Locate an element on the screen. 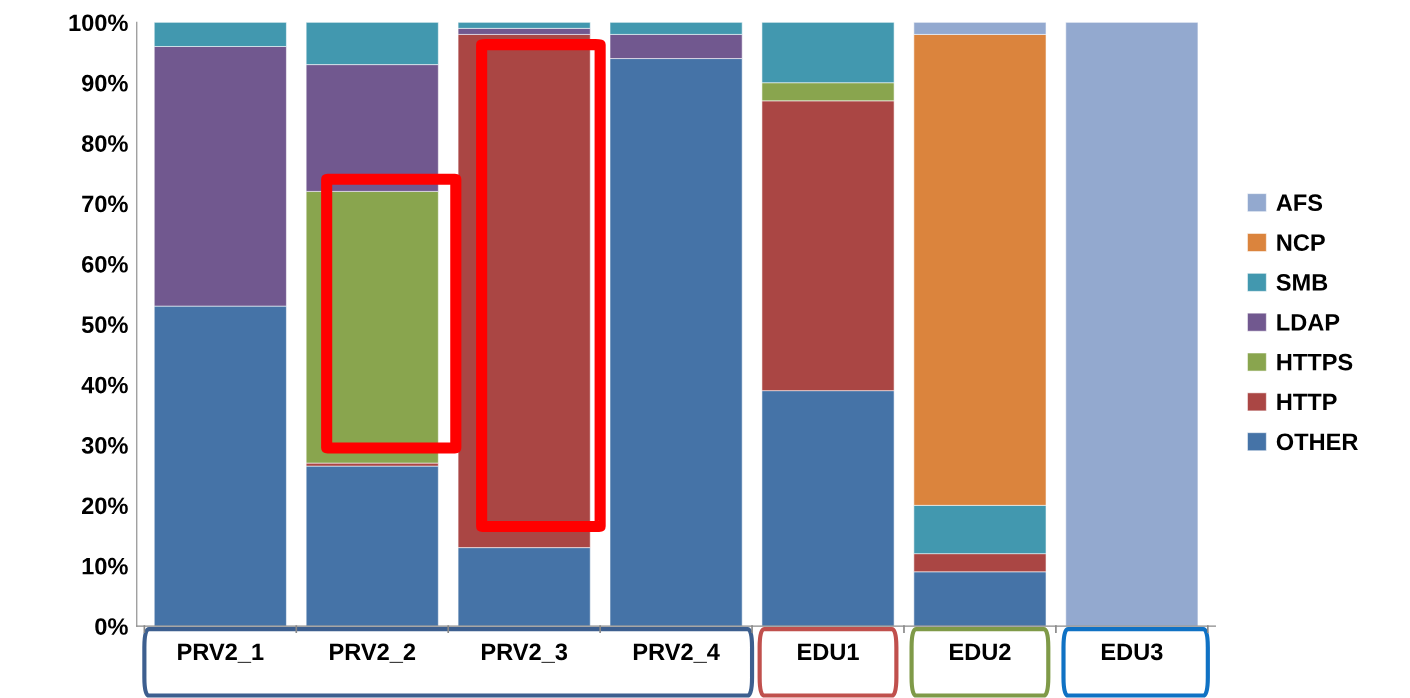 The width and height of the screenshot is (1410, 698). x-tick-label: PRV2_3 is located at coordinates (524, 653).